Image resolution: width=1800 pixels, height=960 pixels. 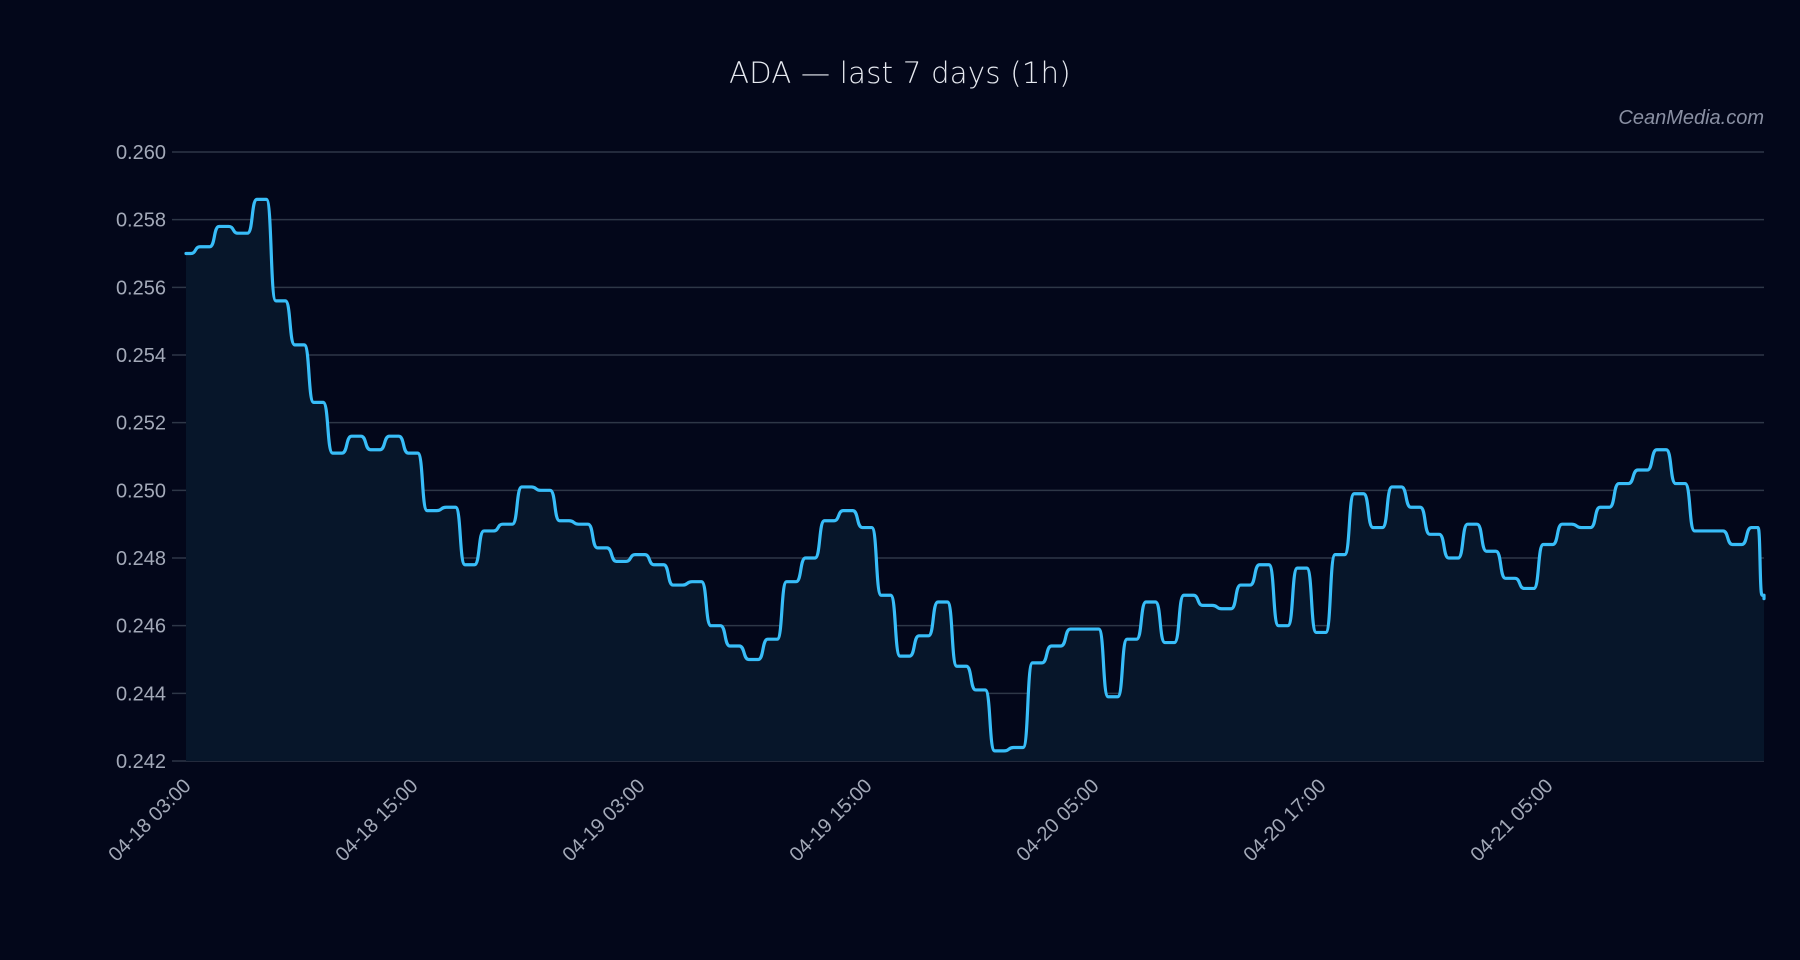 I want to click on y-tick-label: 0.256, so click(x=141, y=288).